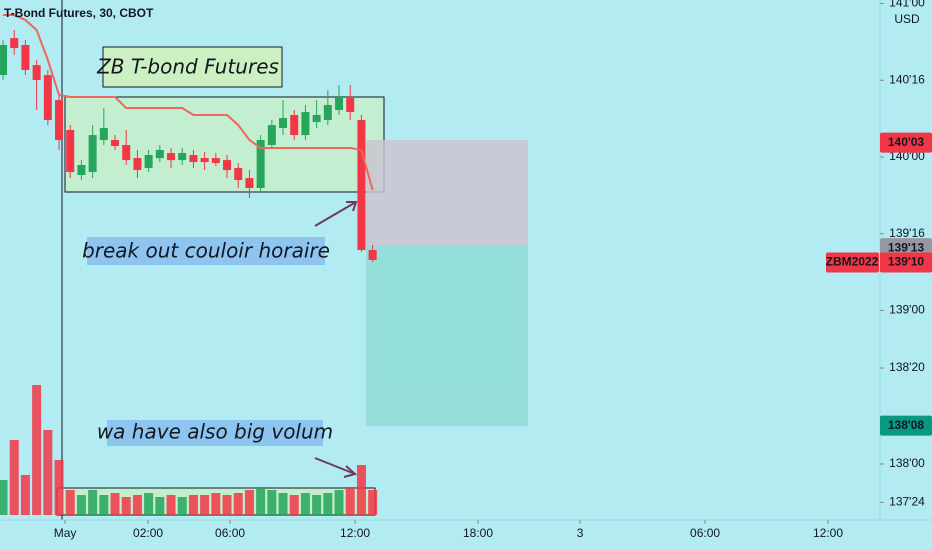 This screenshot has height=550, width=932. Describe the element at coordinates (907, 19) in the screenshot. I see `currency: USD` at that location.